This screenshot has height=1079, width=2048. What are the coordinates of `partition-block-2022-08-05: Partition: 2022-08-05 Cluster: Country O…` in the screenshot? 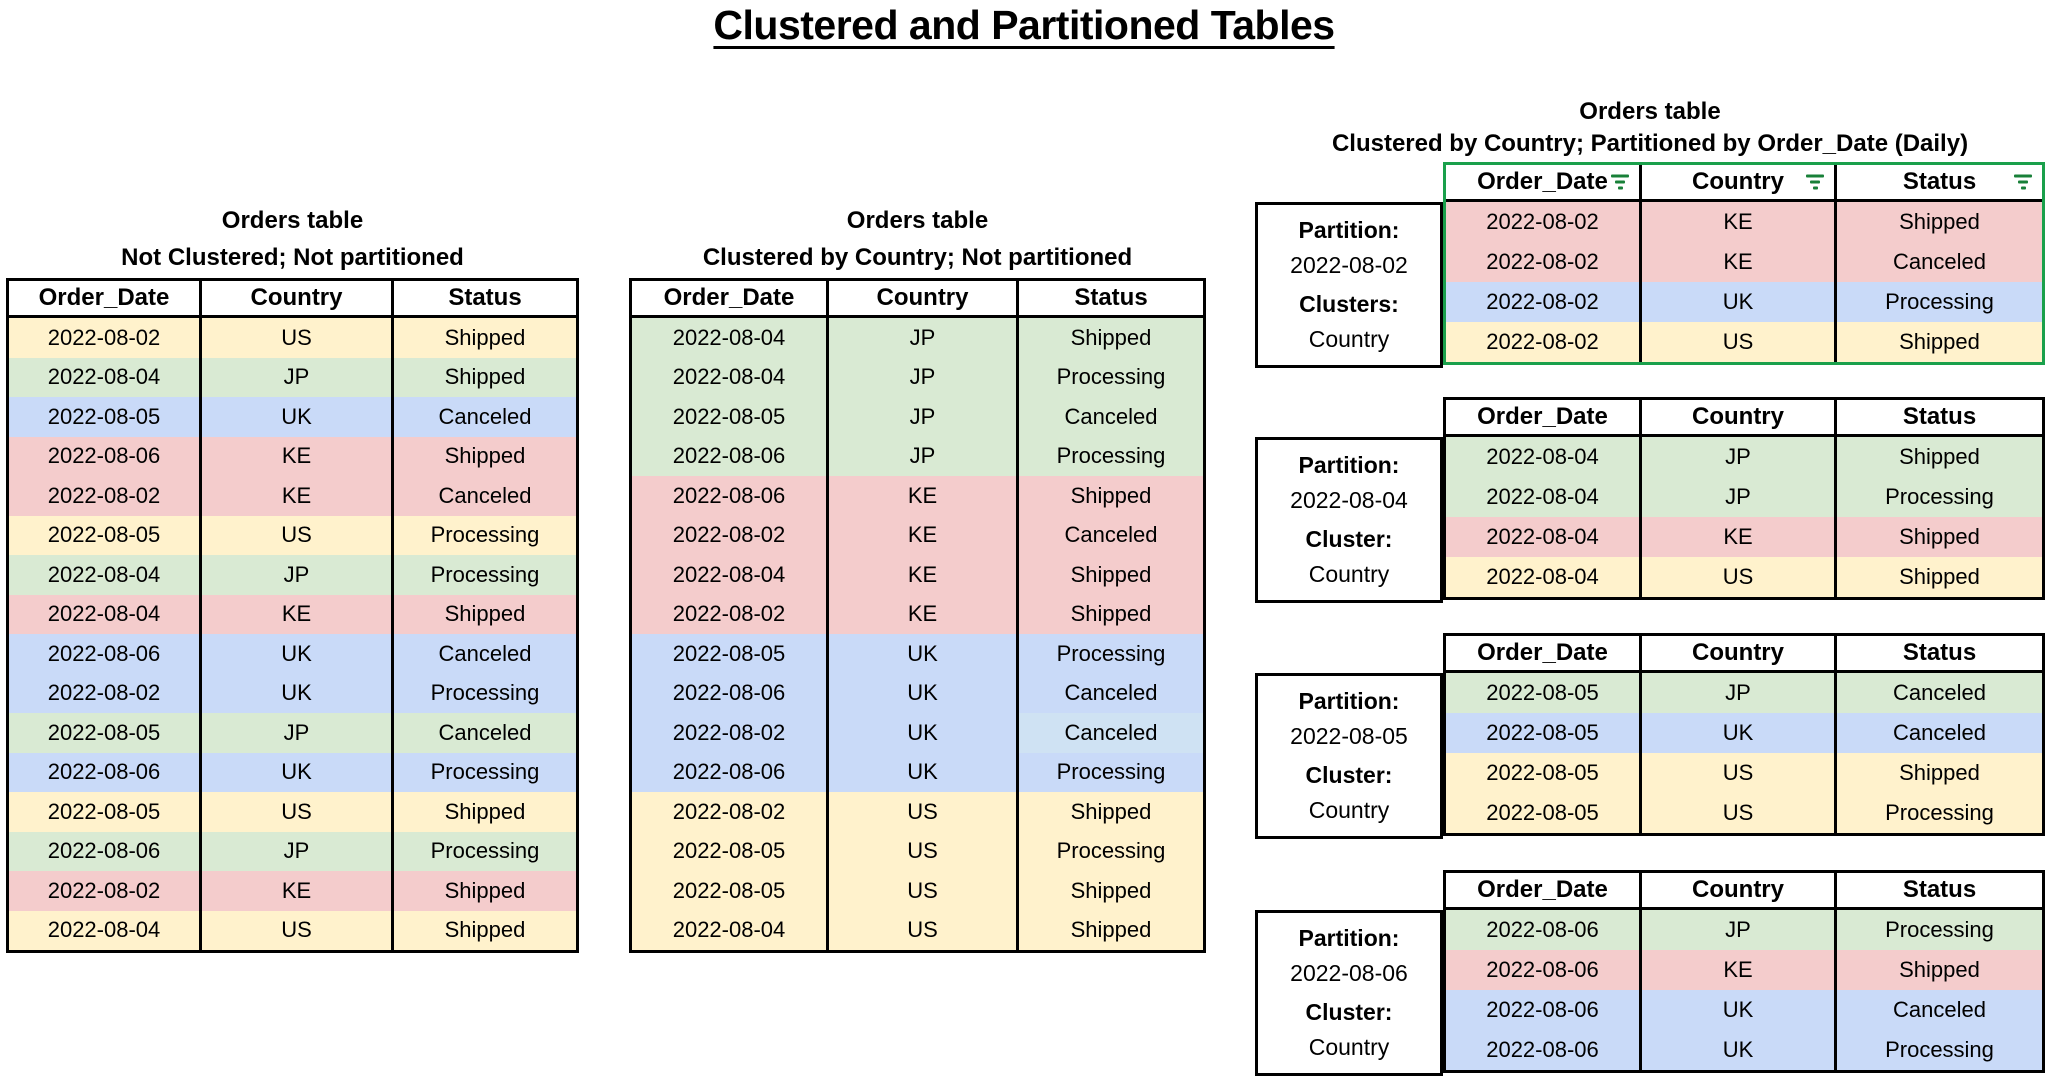 It's located at (1650, 736).